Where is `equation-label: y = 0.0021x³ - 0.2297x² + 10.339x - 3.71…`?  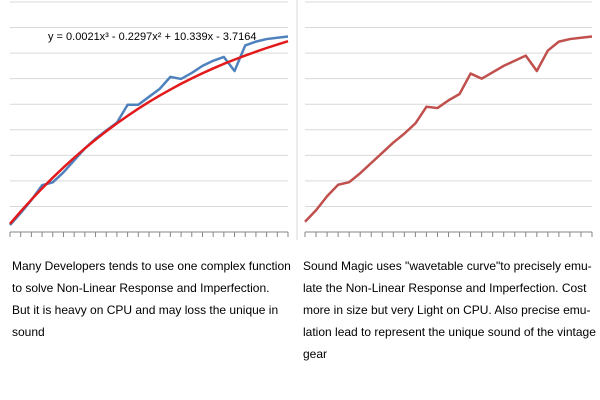 equation-label: y = 0.0021x³ - 0.2297x² + 10.339x - 3.71… is located at coordinates (152, 37).